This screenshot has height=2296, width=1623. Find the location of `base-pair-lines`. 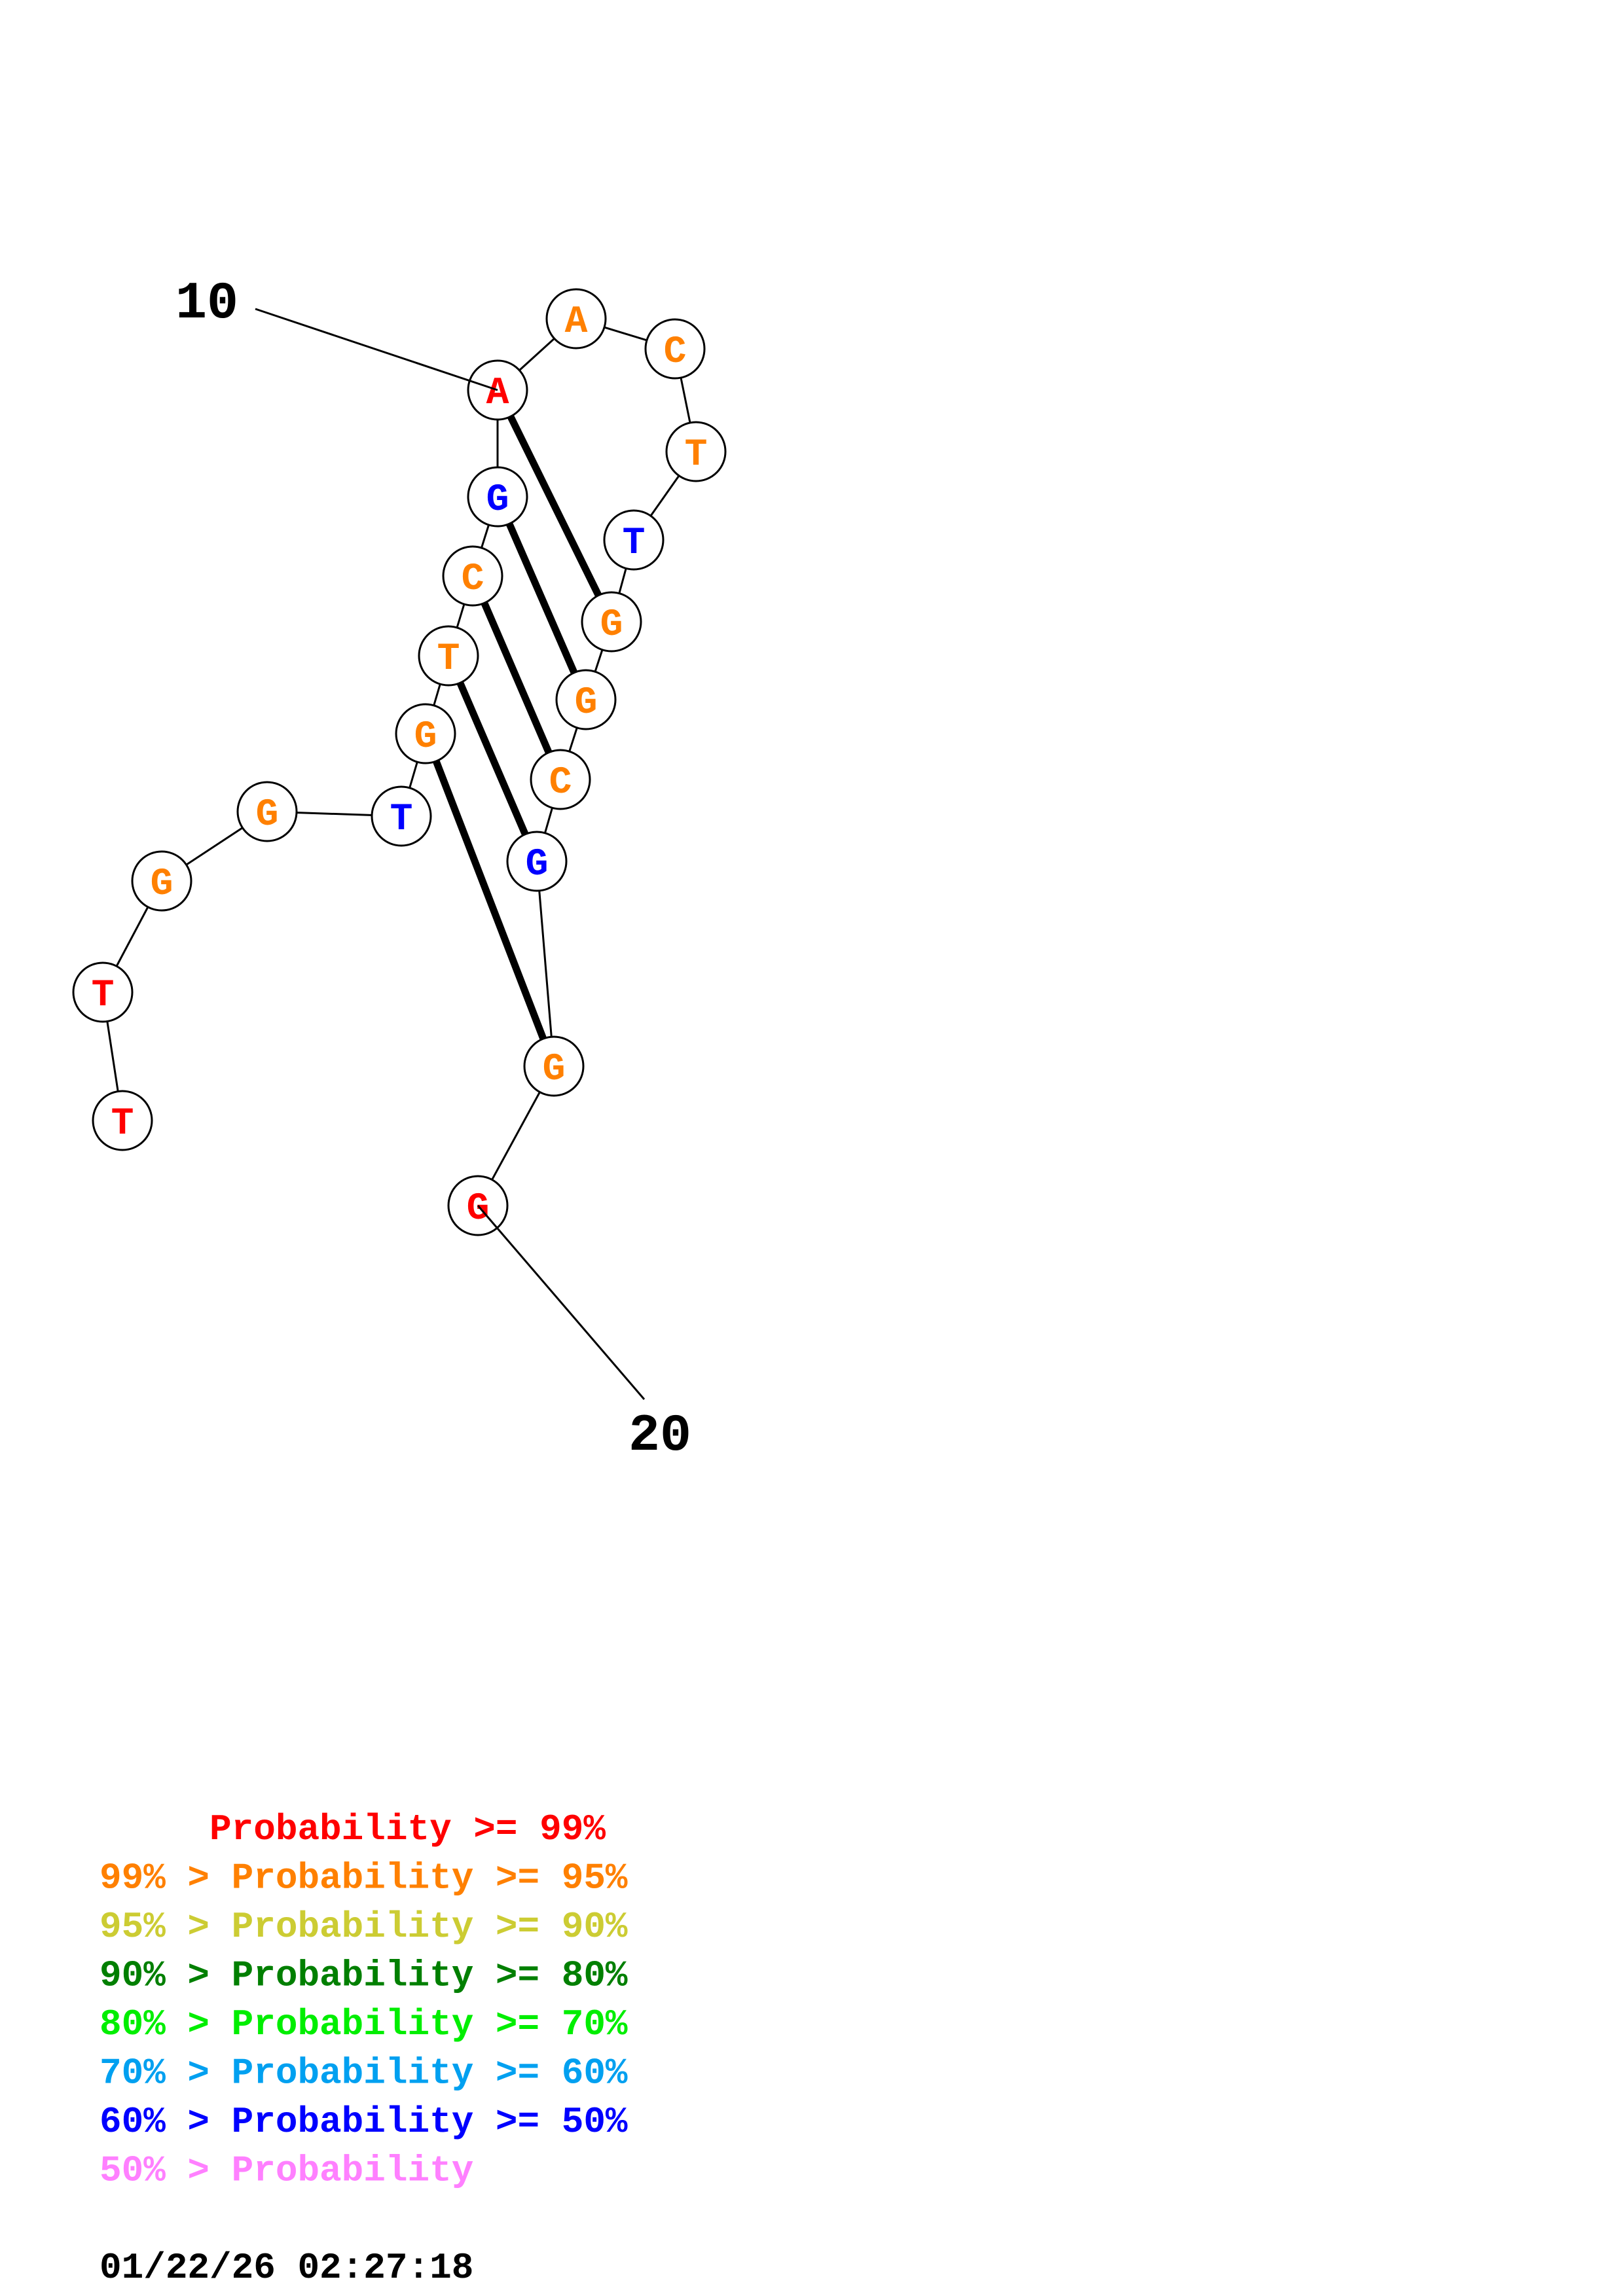

base-pair-lines is located at coordinates (518, 727).